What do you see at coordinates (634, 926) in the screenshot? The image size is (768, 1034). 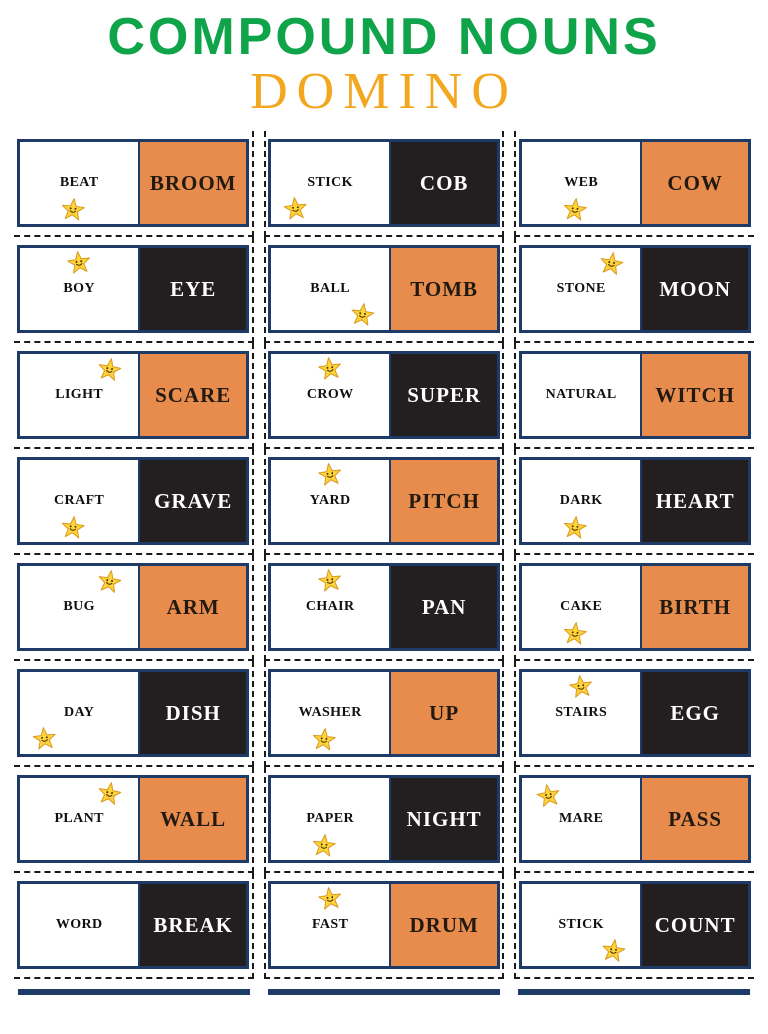 I see `domino-cell: STICK COUNT` at bounding box center [634, 926].